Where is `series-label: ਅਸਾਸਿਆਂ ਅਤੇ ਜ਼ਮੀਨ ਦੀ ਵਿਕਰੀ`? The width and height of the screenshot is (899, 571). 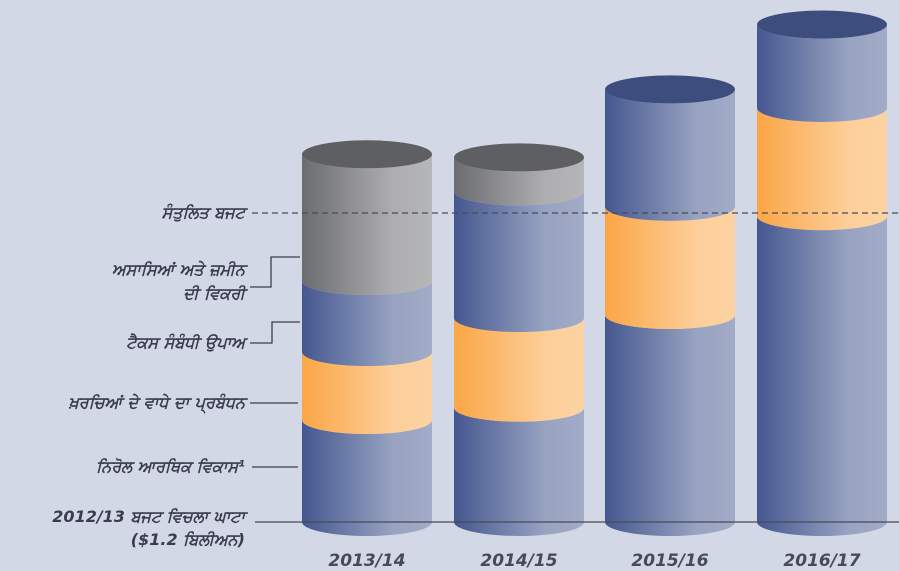 series-label: ਅਸਾਸਿਆਂ ਅਤੇ ਜ਼ਮੀਨ ਦੀ ਵਿਕਰੀ is located at coordinates (178, 281).